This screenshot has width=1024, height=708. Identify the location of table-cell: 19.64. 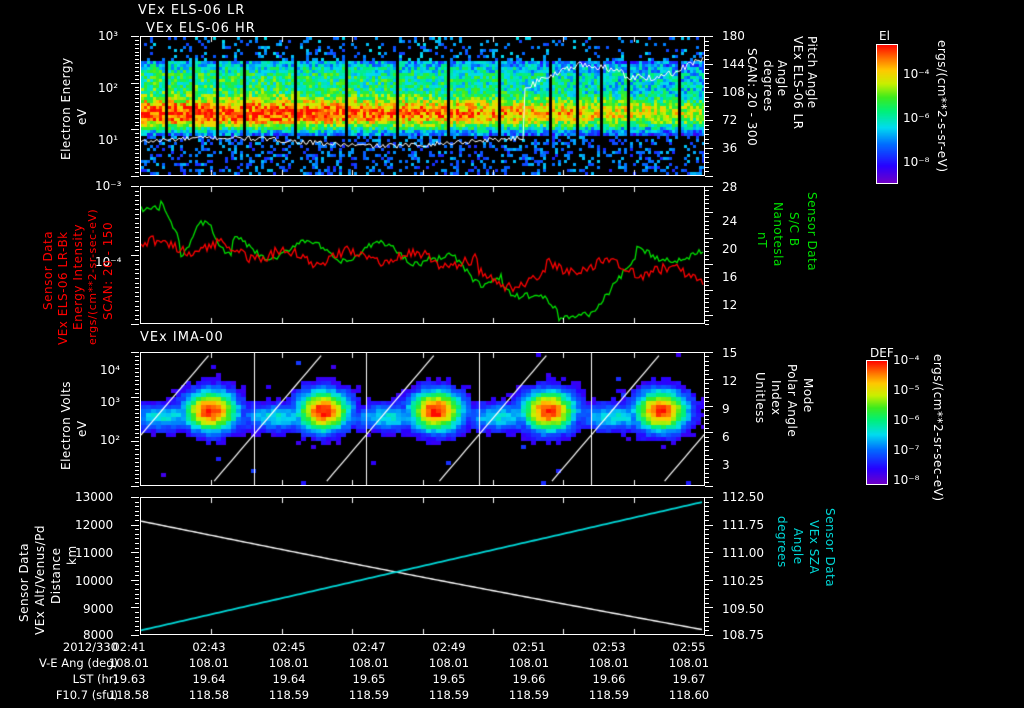
(209, 679).